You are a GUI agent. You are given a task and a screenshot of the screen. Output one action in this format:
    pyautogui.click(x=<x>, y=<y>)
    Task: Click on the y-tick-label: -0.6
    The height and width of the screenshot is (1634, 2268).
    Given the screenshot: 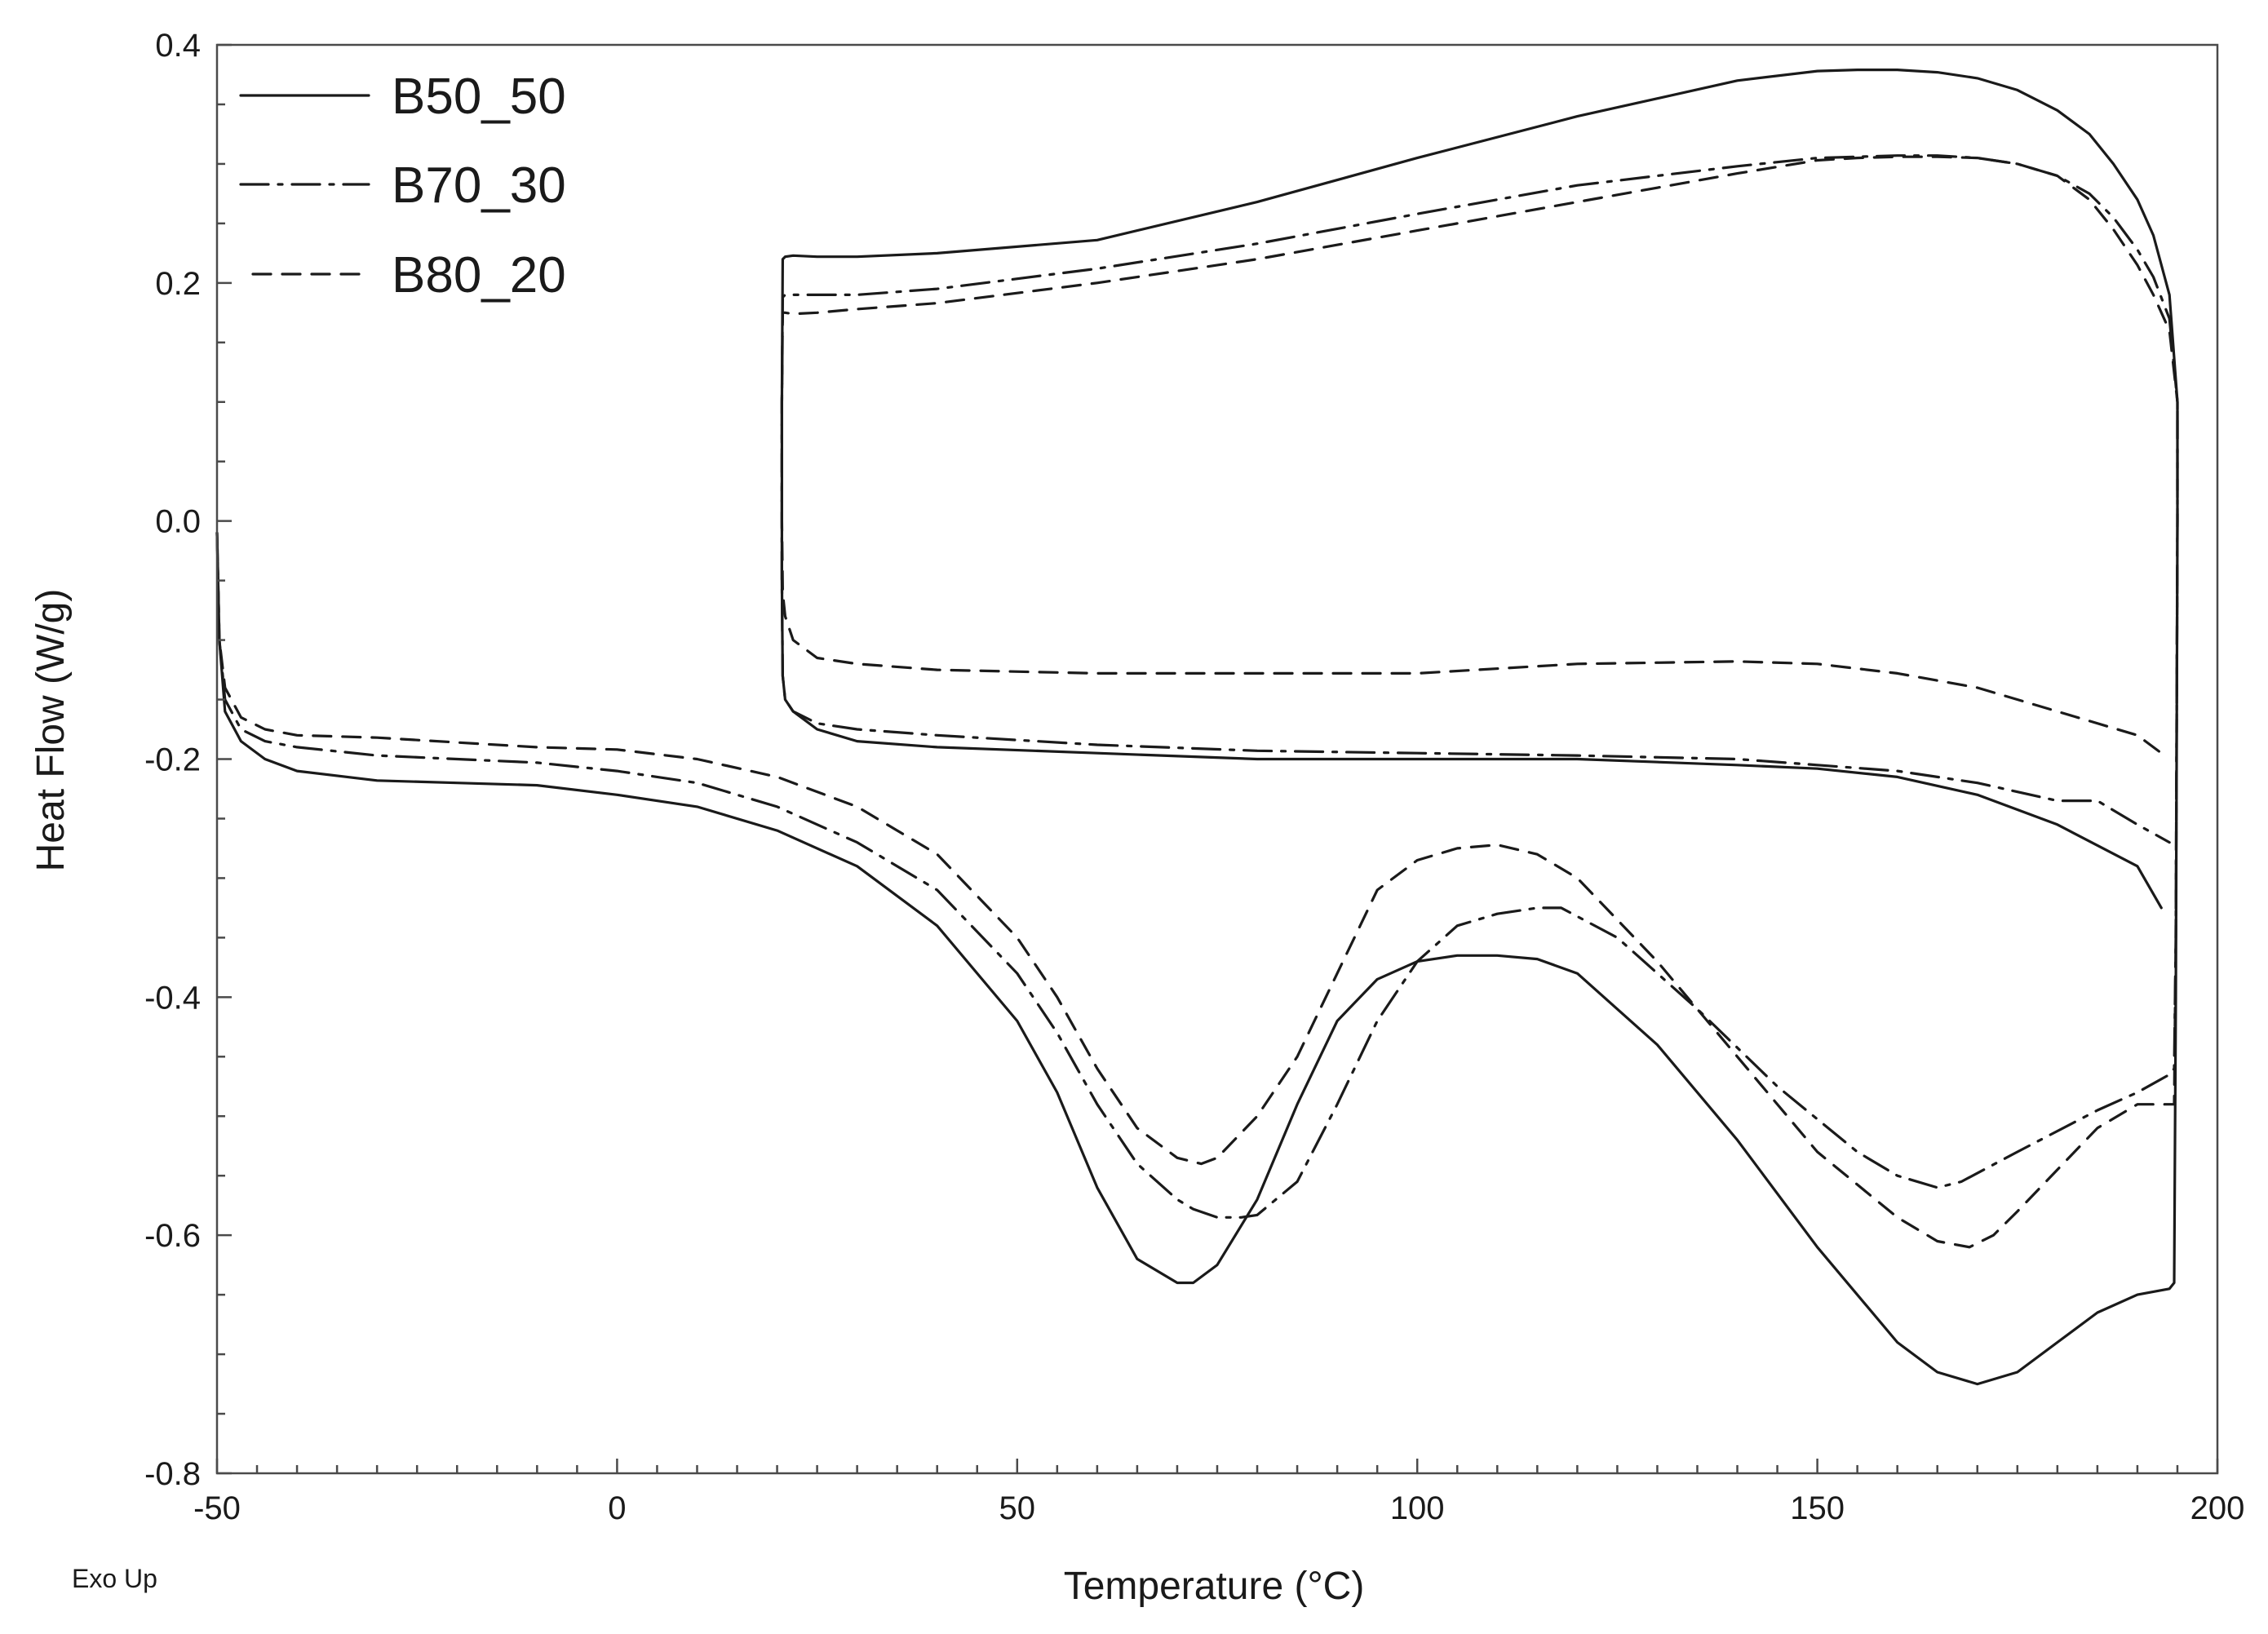 What is the action you would take?
    pyautogui.click(x=172, y=1236)
    